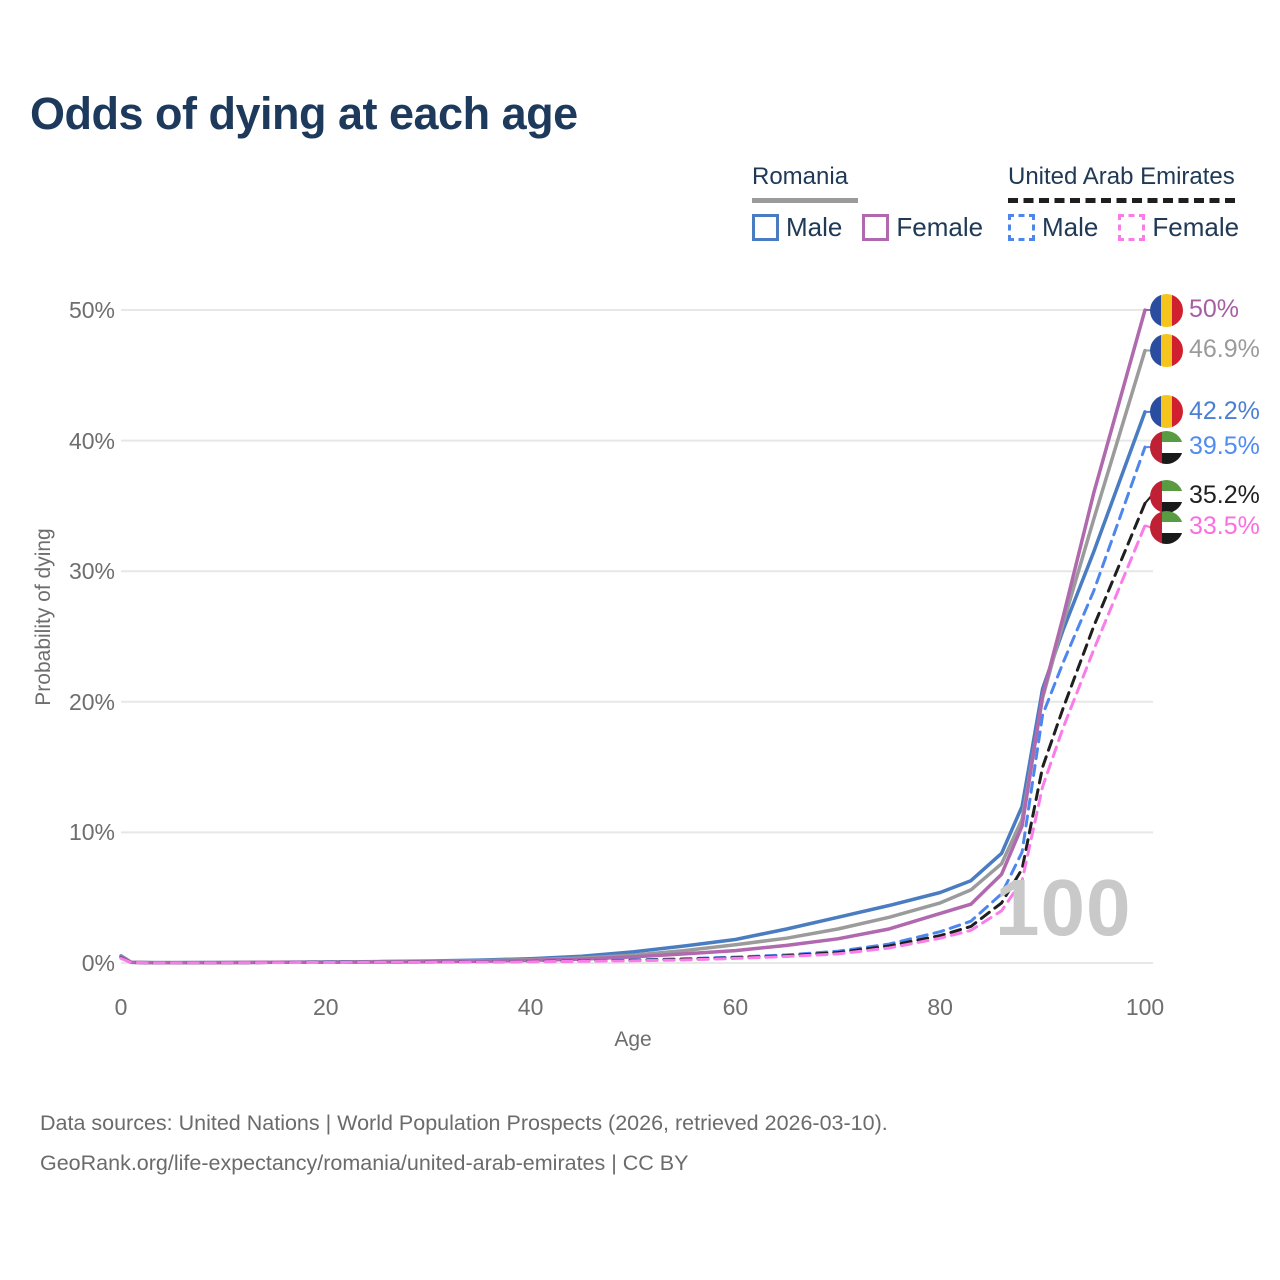 The image size is (1280, 1280). What do you see at coordinates (814, 227) in the screenshot?
I see `legend-label-romania-male: Male` at bounding box center [814, 227].